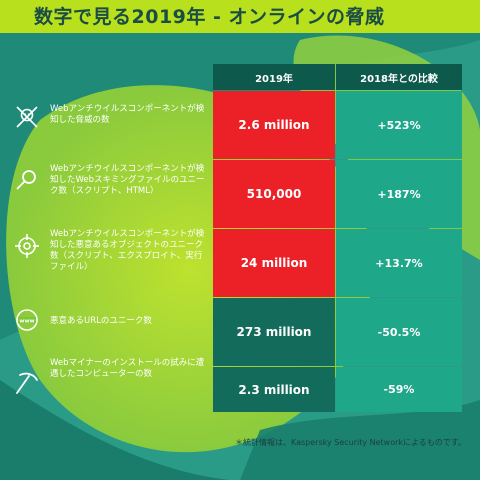 The width and height of the screenshot is (480, 480). I want to click on target-crosshair-icon, so click(27, 246).